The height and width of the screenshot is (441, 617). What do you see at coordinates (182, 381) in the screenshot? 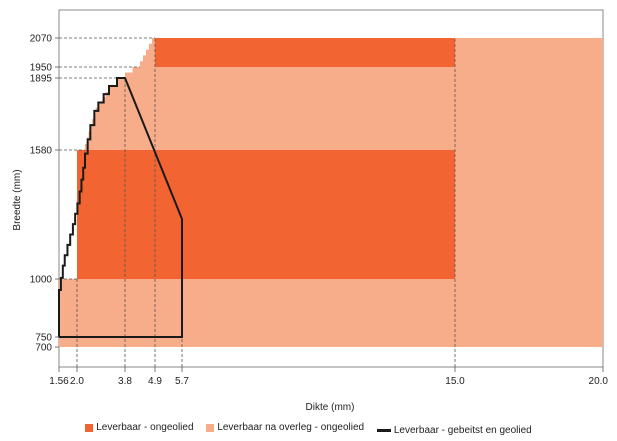
I see `x-tick-label: 5.7` at bounding box center [182, 381].